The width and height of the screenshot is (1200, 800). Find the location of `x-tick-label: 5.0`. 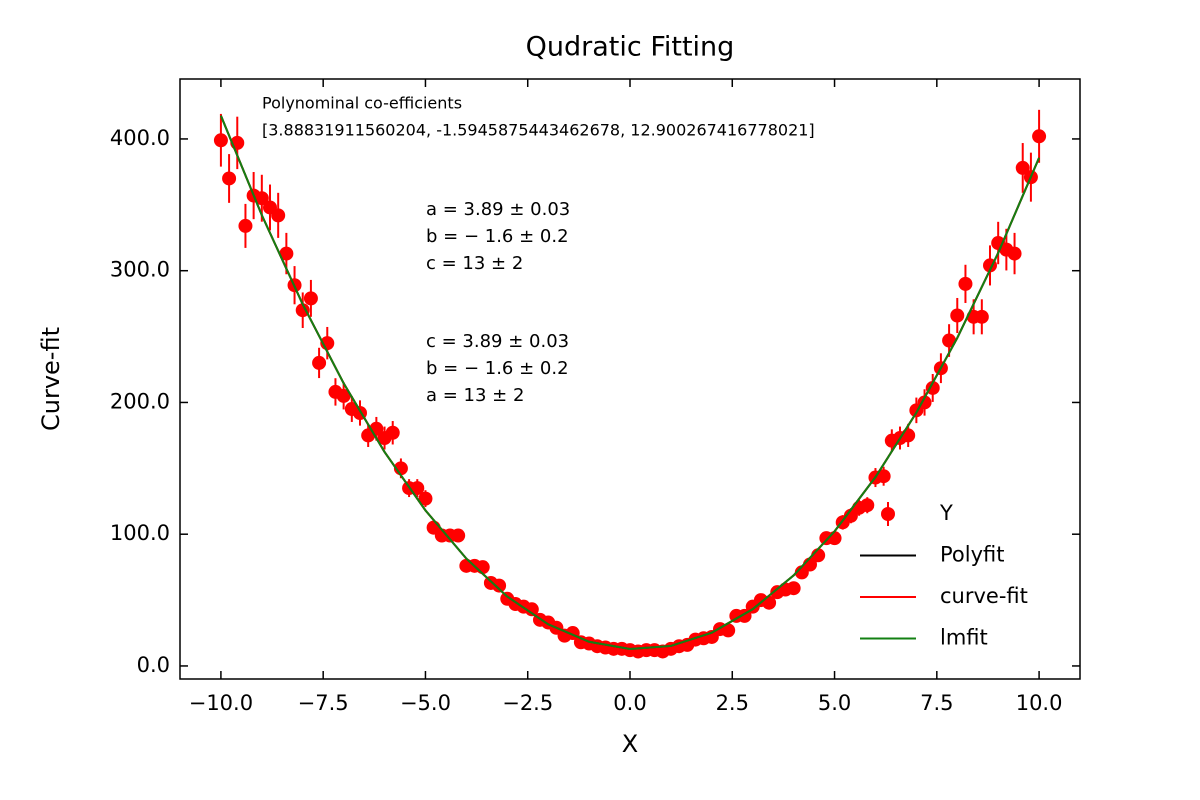

x-tick-label: 5.0 is located at coordinates (834, 703).